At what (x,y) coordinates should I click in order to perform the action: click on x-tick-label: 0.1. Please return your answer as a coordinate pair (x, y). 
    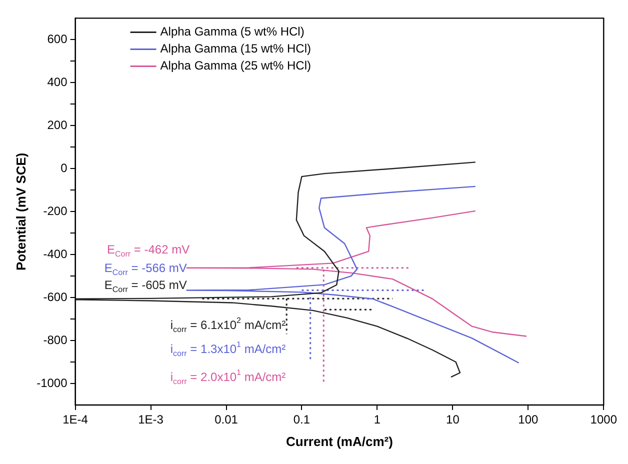
    Looking at the image, I should click on (301, 419).